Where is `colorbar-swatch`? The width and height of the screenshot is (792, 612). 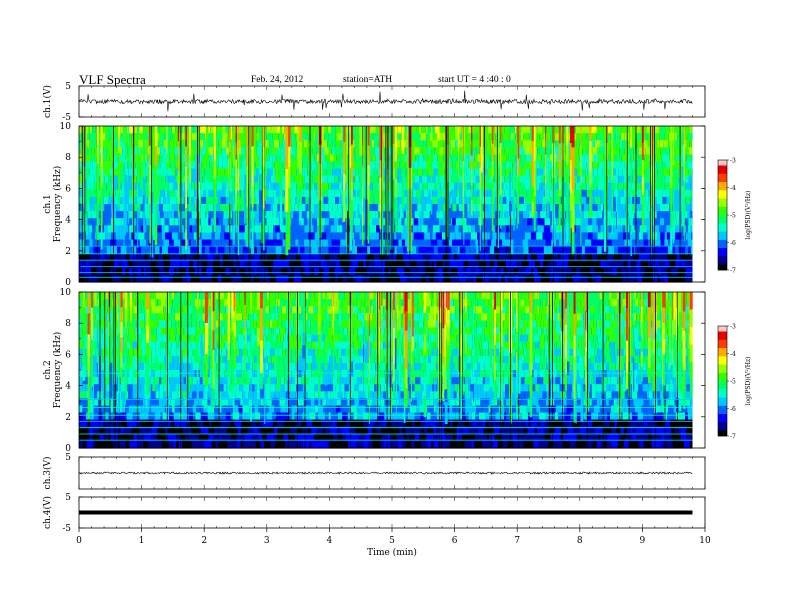
colorbar-swatch is located at coordinates (722, 192).